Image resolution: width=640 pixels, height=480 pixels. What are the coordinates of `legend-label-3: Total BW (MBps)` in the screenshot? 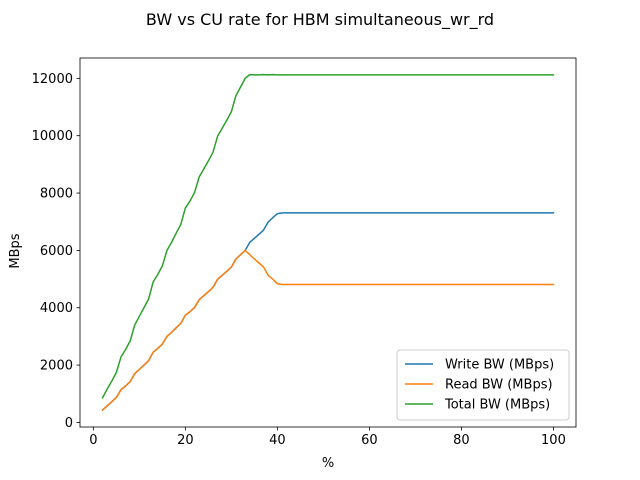 It's located at (497, 405).